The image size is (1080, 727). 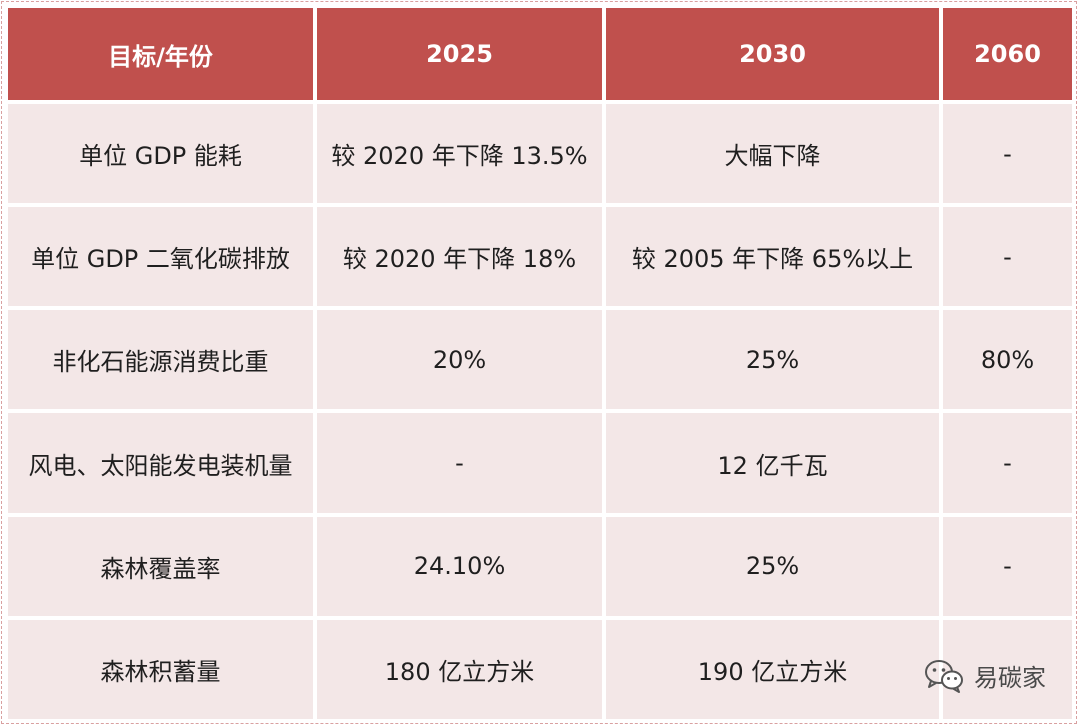 I want to click on cell-2025: 24.10%, so click(x=459, y=566).